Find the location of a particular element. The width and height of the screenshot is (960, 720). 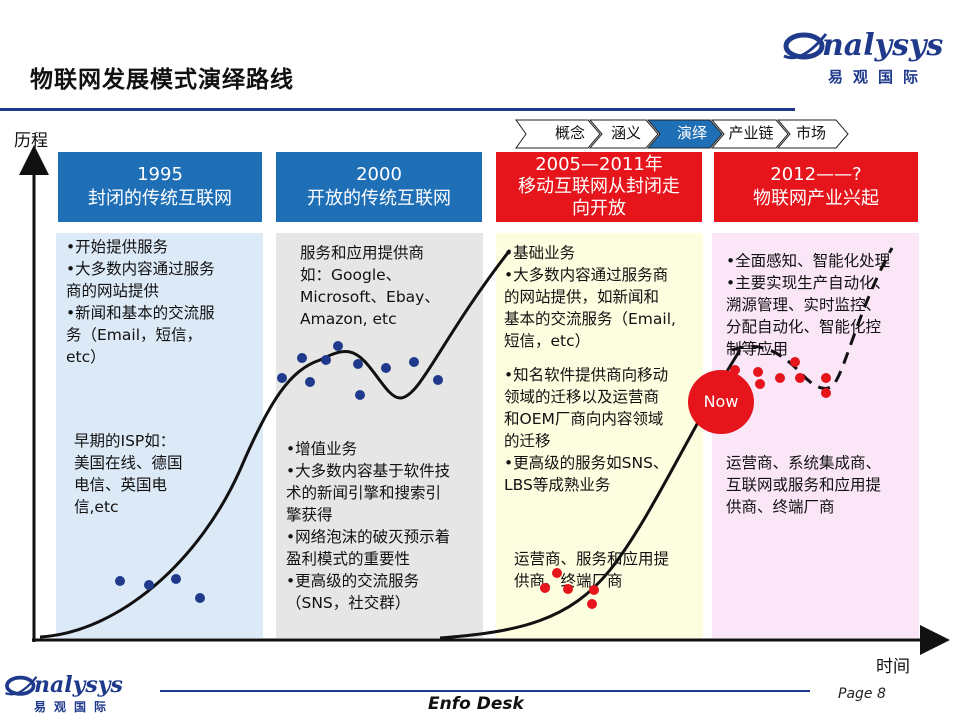

text-line: 领域的迁移以及运营商 is located at coordinates (582, 397).